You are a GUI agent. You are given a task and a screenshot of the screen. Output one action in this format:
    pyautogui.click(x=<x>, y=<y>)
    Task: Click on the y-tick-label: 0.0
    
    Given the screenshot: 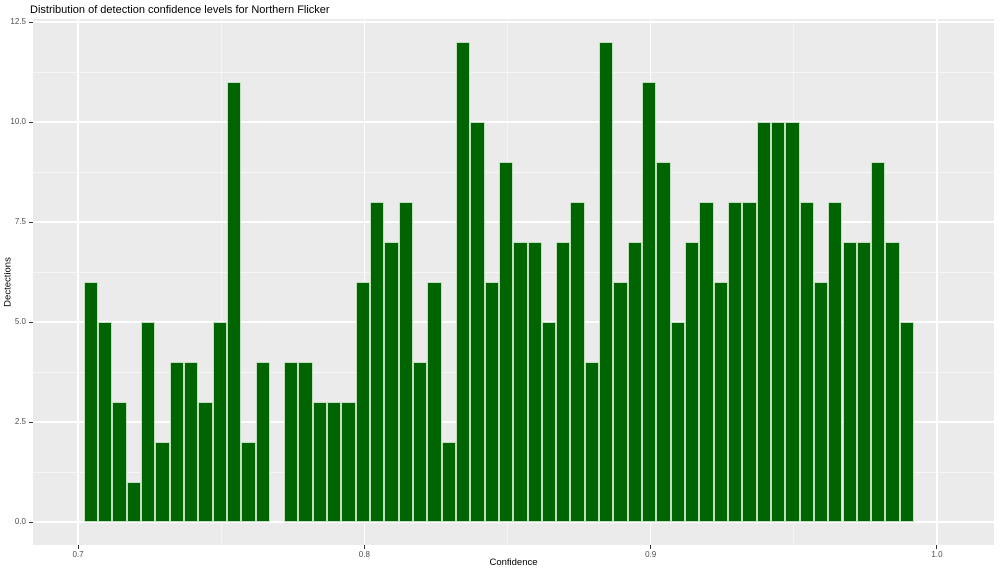 What is the action you would take?
    pyautogui.click(x=20, y=521)
    